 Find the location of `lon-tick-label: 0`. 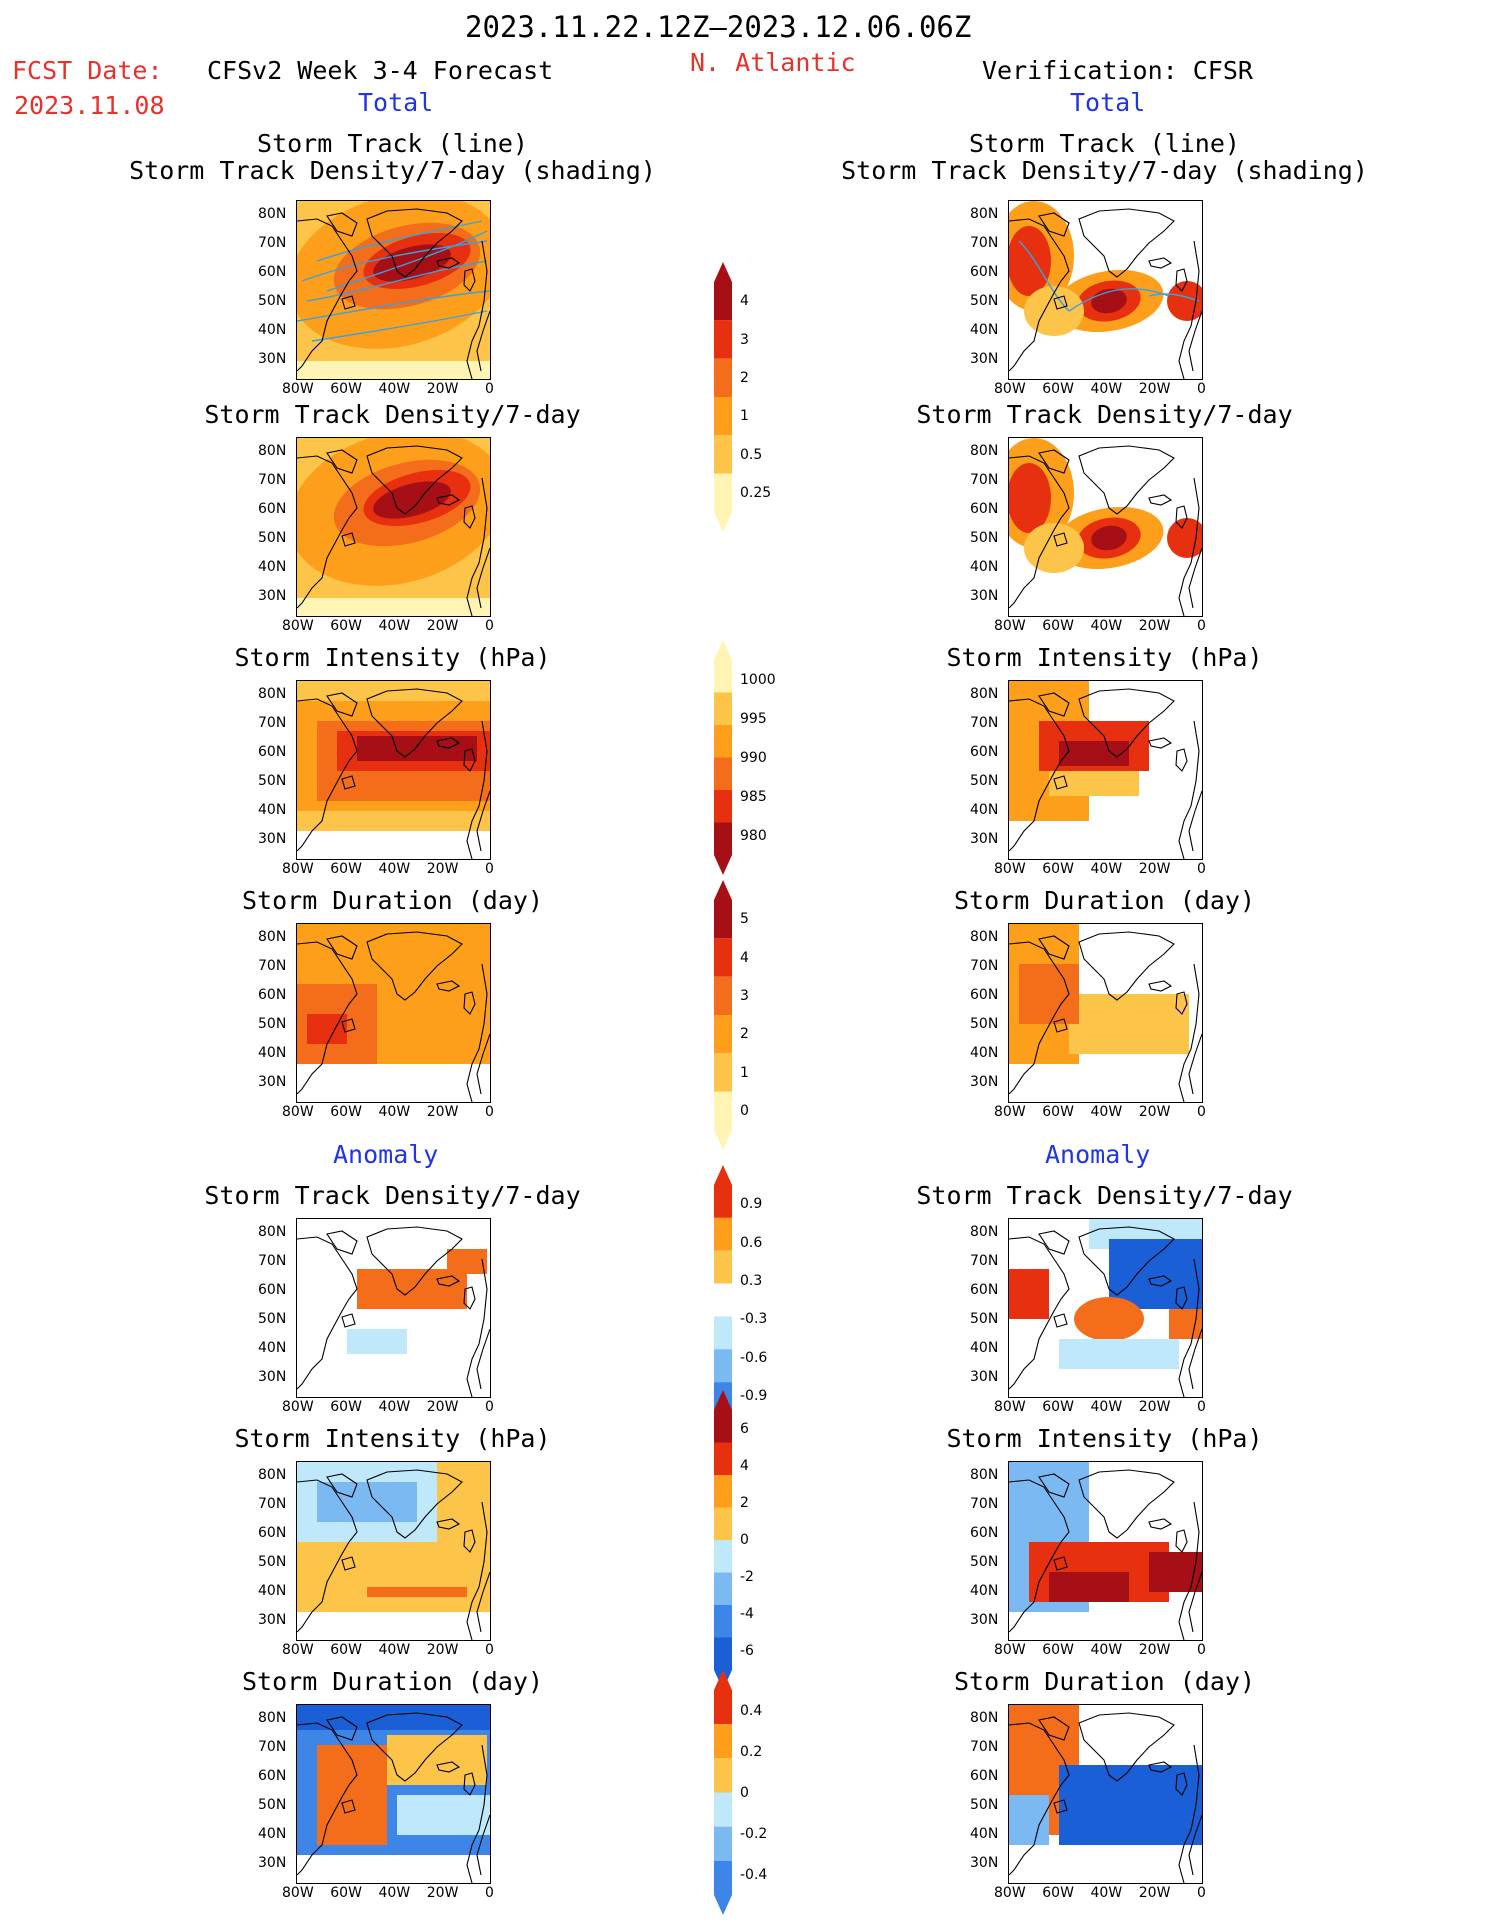

lon-tick-label: 0 is located at coordinates (1201, 1112).